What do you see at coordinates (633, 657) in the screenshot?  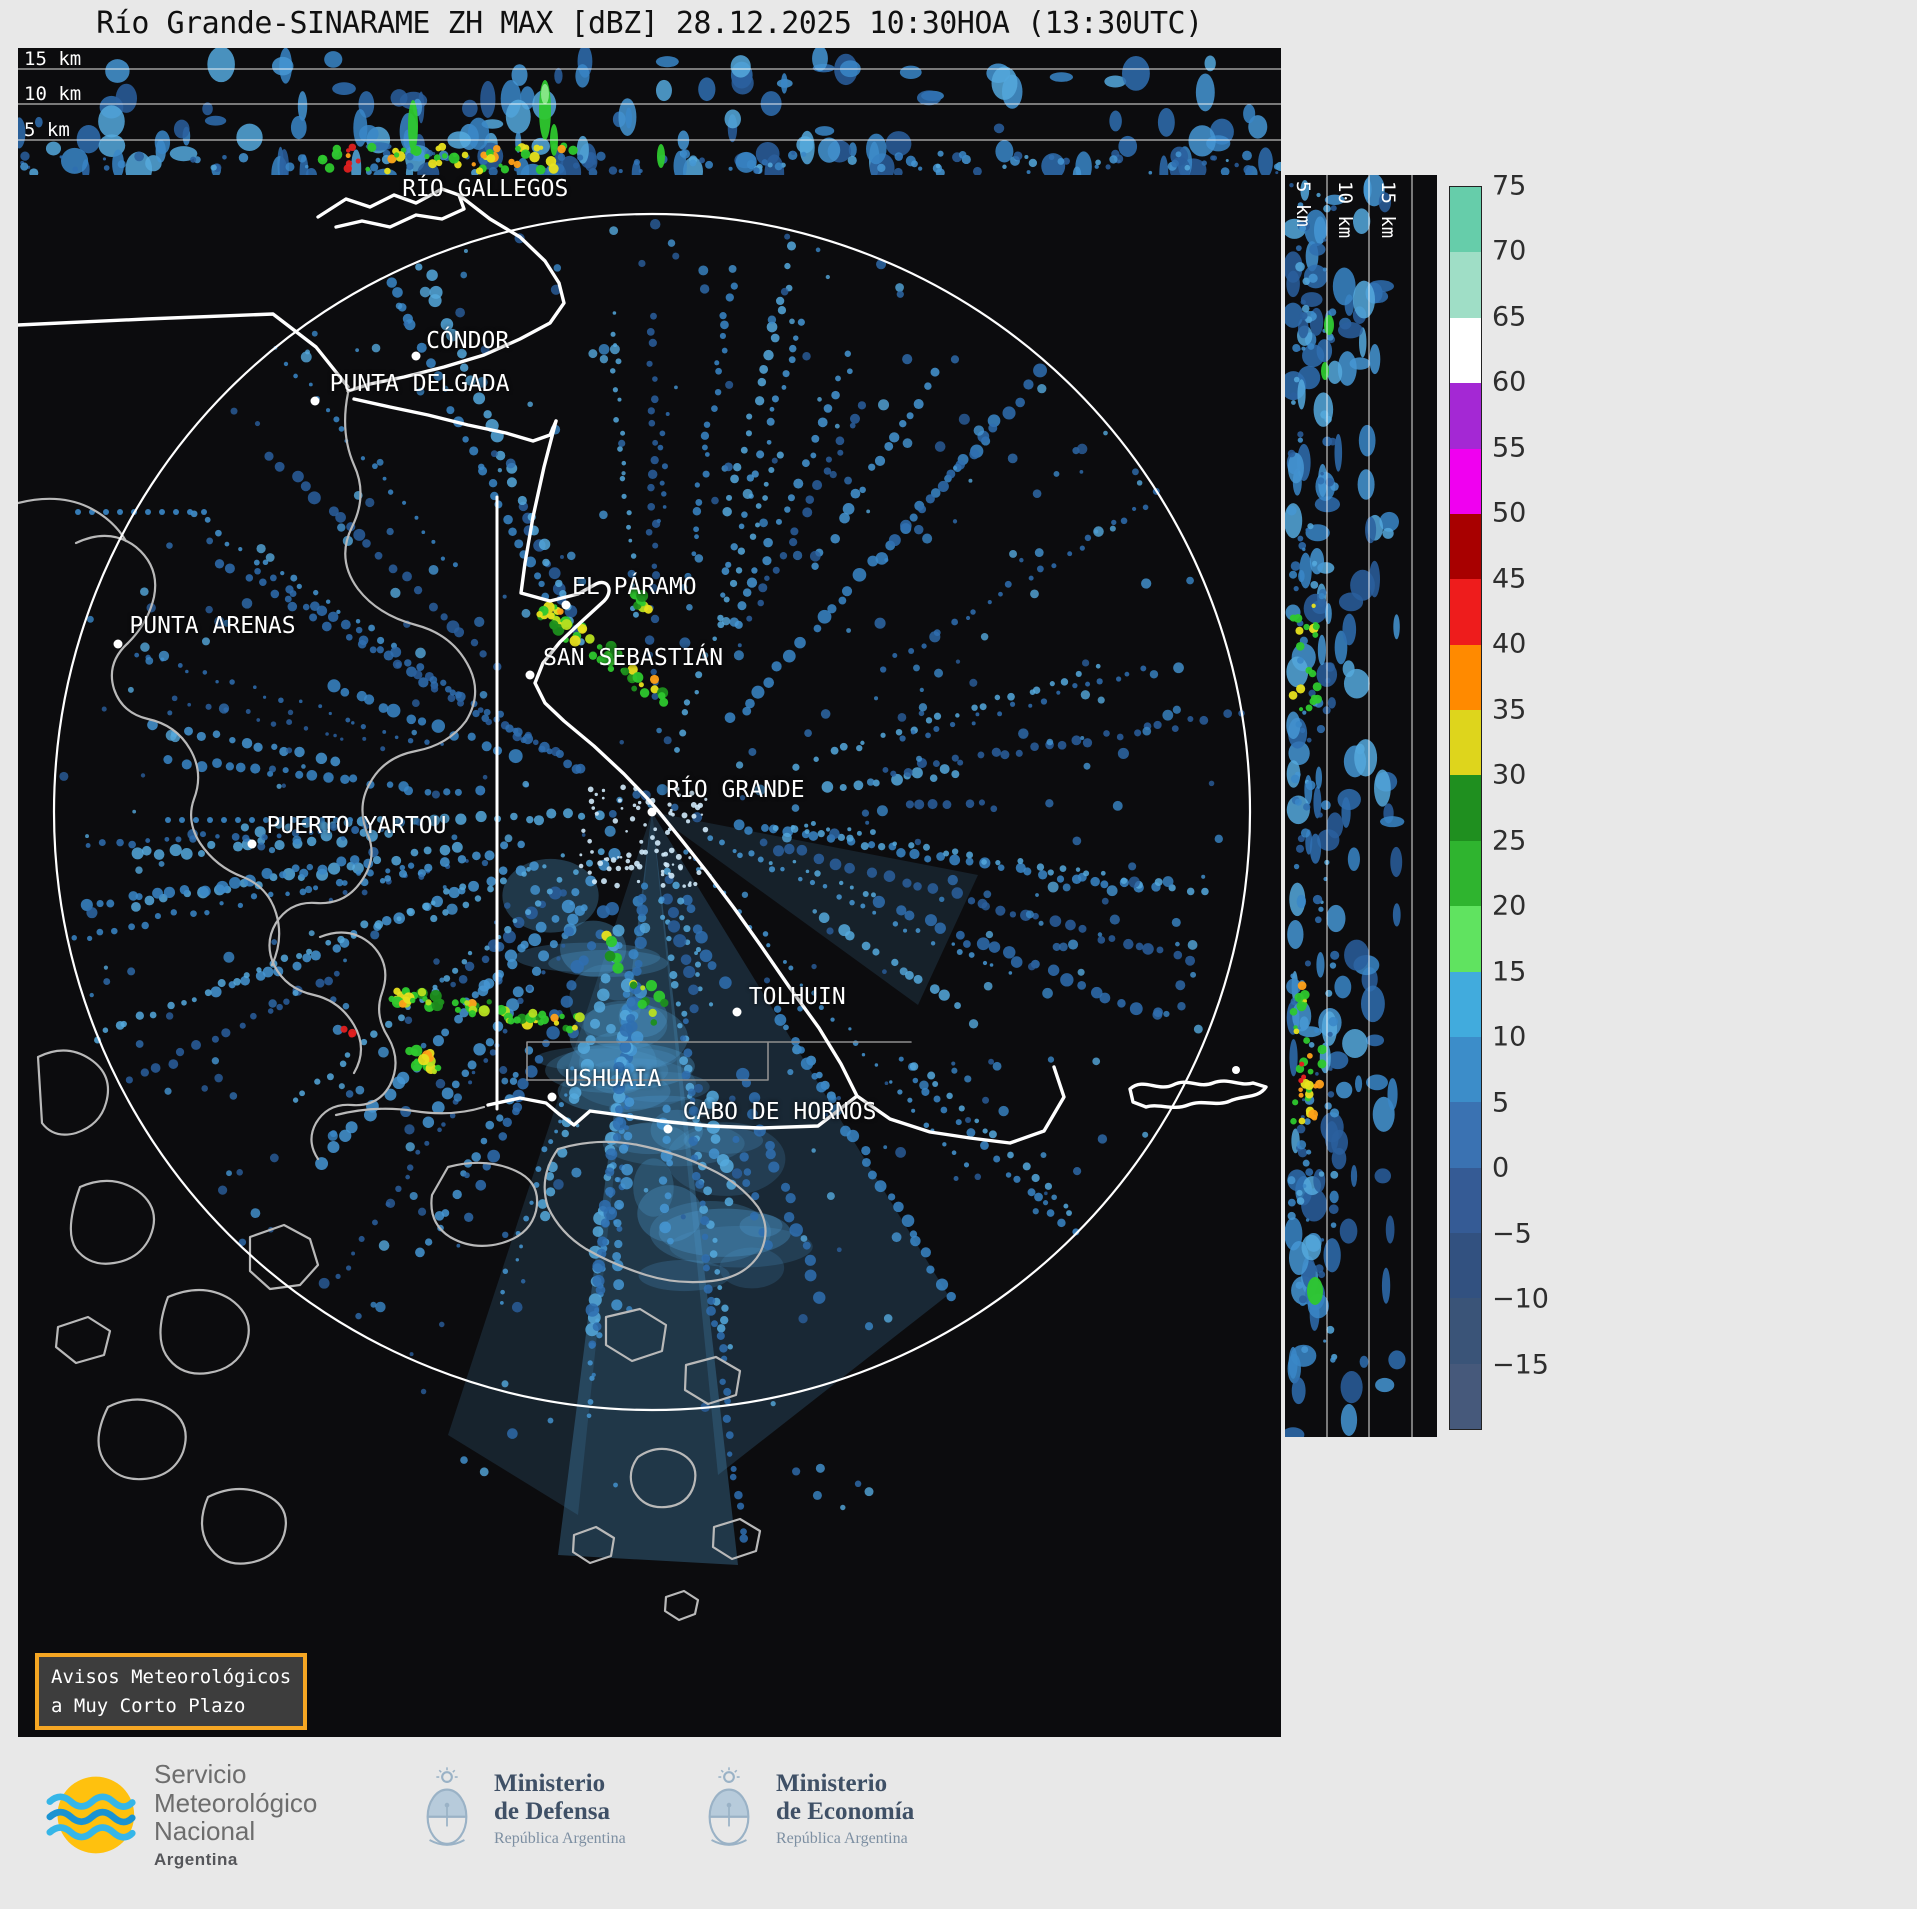 I see `city-label-san-sebasti-n: SAN SEBASTIÁN` at bounding box center [633, 657].